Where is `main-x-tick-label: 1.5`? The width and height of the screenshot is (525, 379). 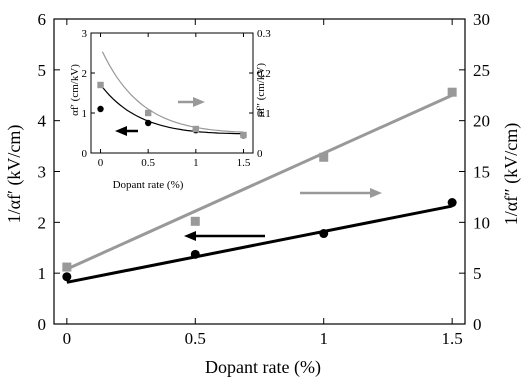 main-x-tick-label: 1.5 is located at coordinates (452, 338).